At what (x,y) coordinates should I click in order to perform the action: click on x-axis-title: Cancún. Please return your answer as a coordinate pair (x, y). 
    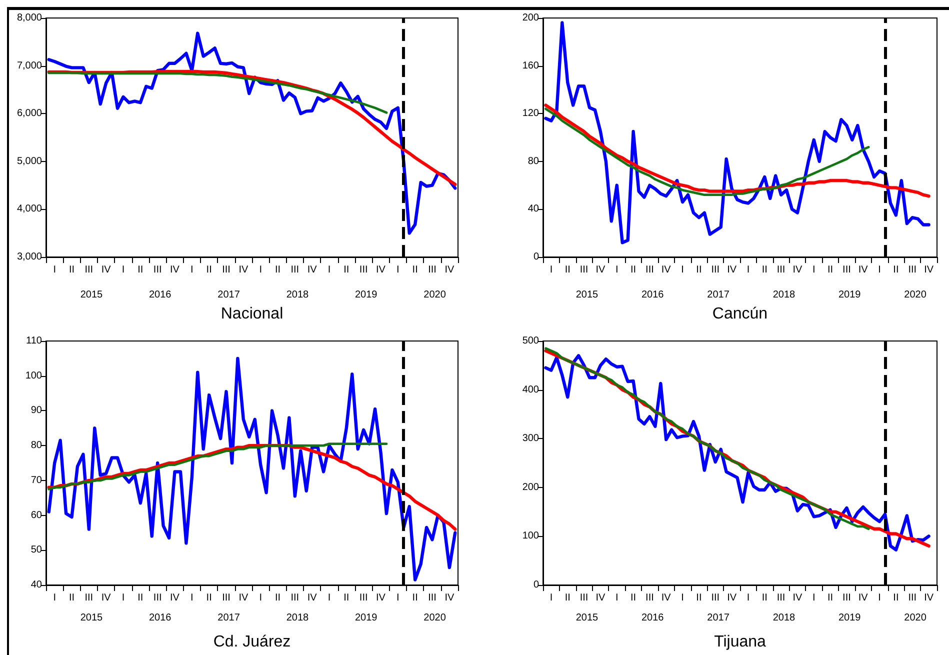
    Looking at the image, I should click on (740, 314).